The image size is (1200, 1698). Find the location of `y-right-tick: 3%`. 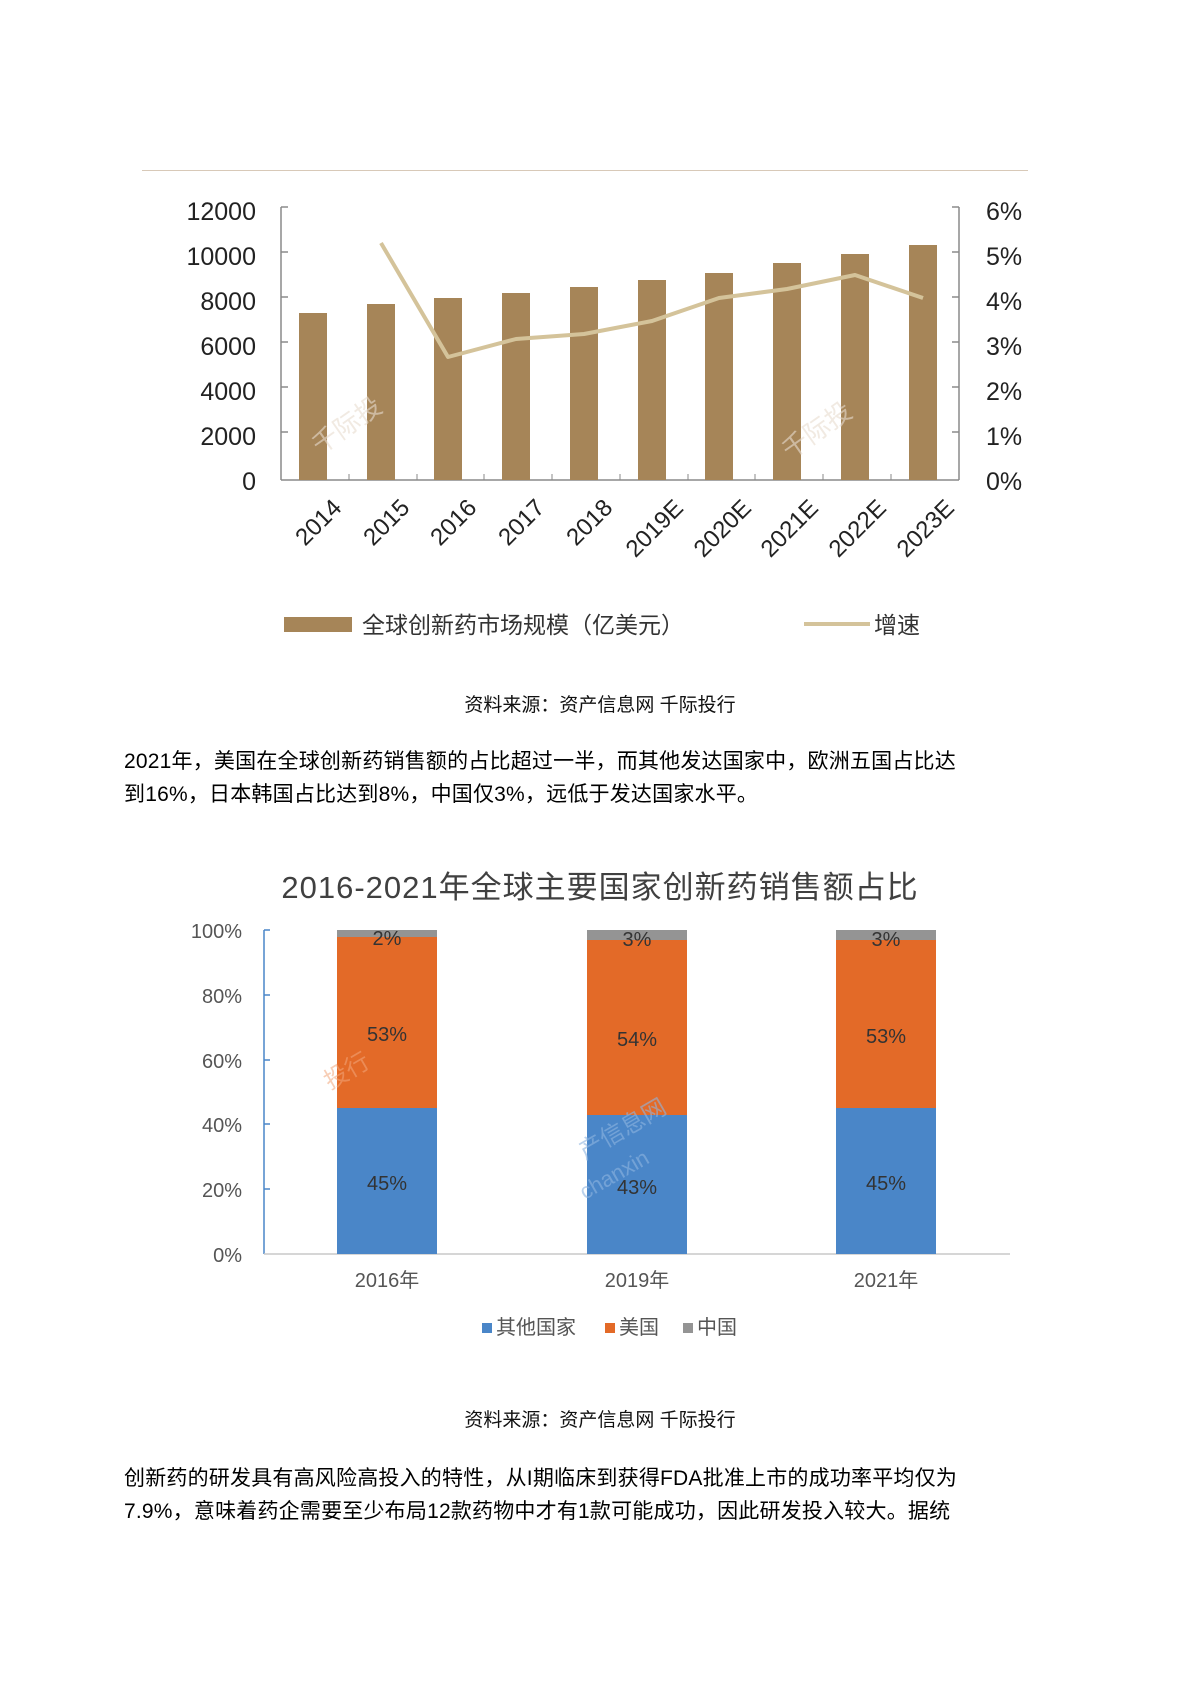

y-right-tick: 3% is located at coordinates (1004, 347).